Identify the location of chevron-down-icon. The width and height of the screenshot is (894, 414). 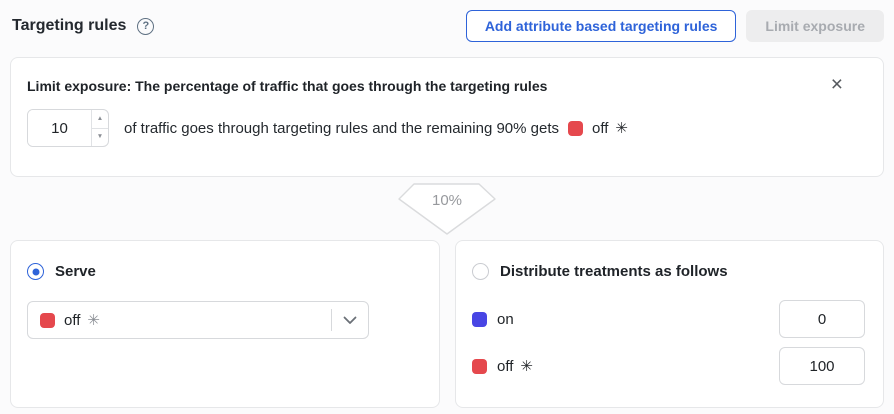
(350, 320).